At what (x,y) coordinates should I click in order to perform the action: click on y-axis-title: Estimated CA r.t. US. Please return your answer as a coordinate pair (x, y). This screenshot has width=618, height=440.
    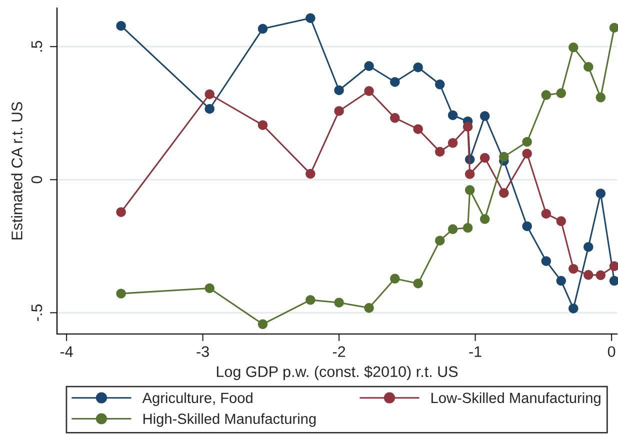
    Looking at the image, I should click on (16, 171).